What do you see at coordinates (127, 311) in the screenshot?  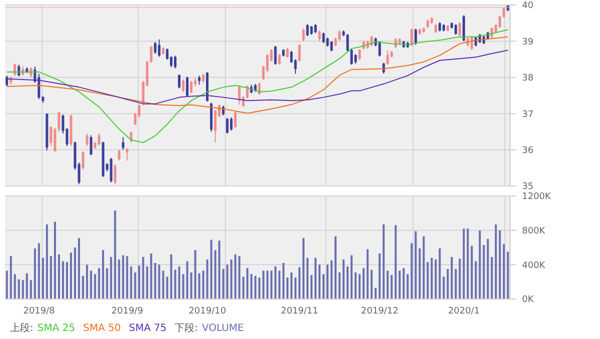 I see `x-tick-label: 2019/9` at bounding box center [127, 311].